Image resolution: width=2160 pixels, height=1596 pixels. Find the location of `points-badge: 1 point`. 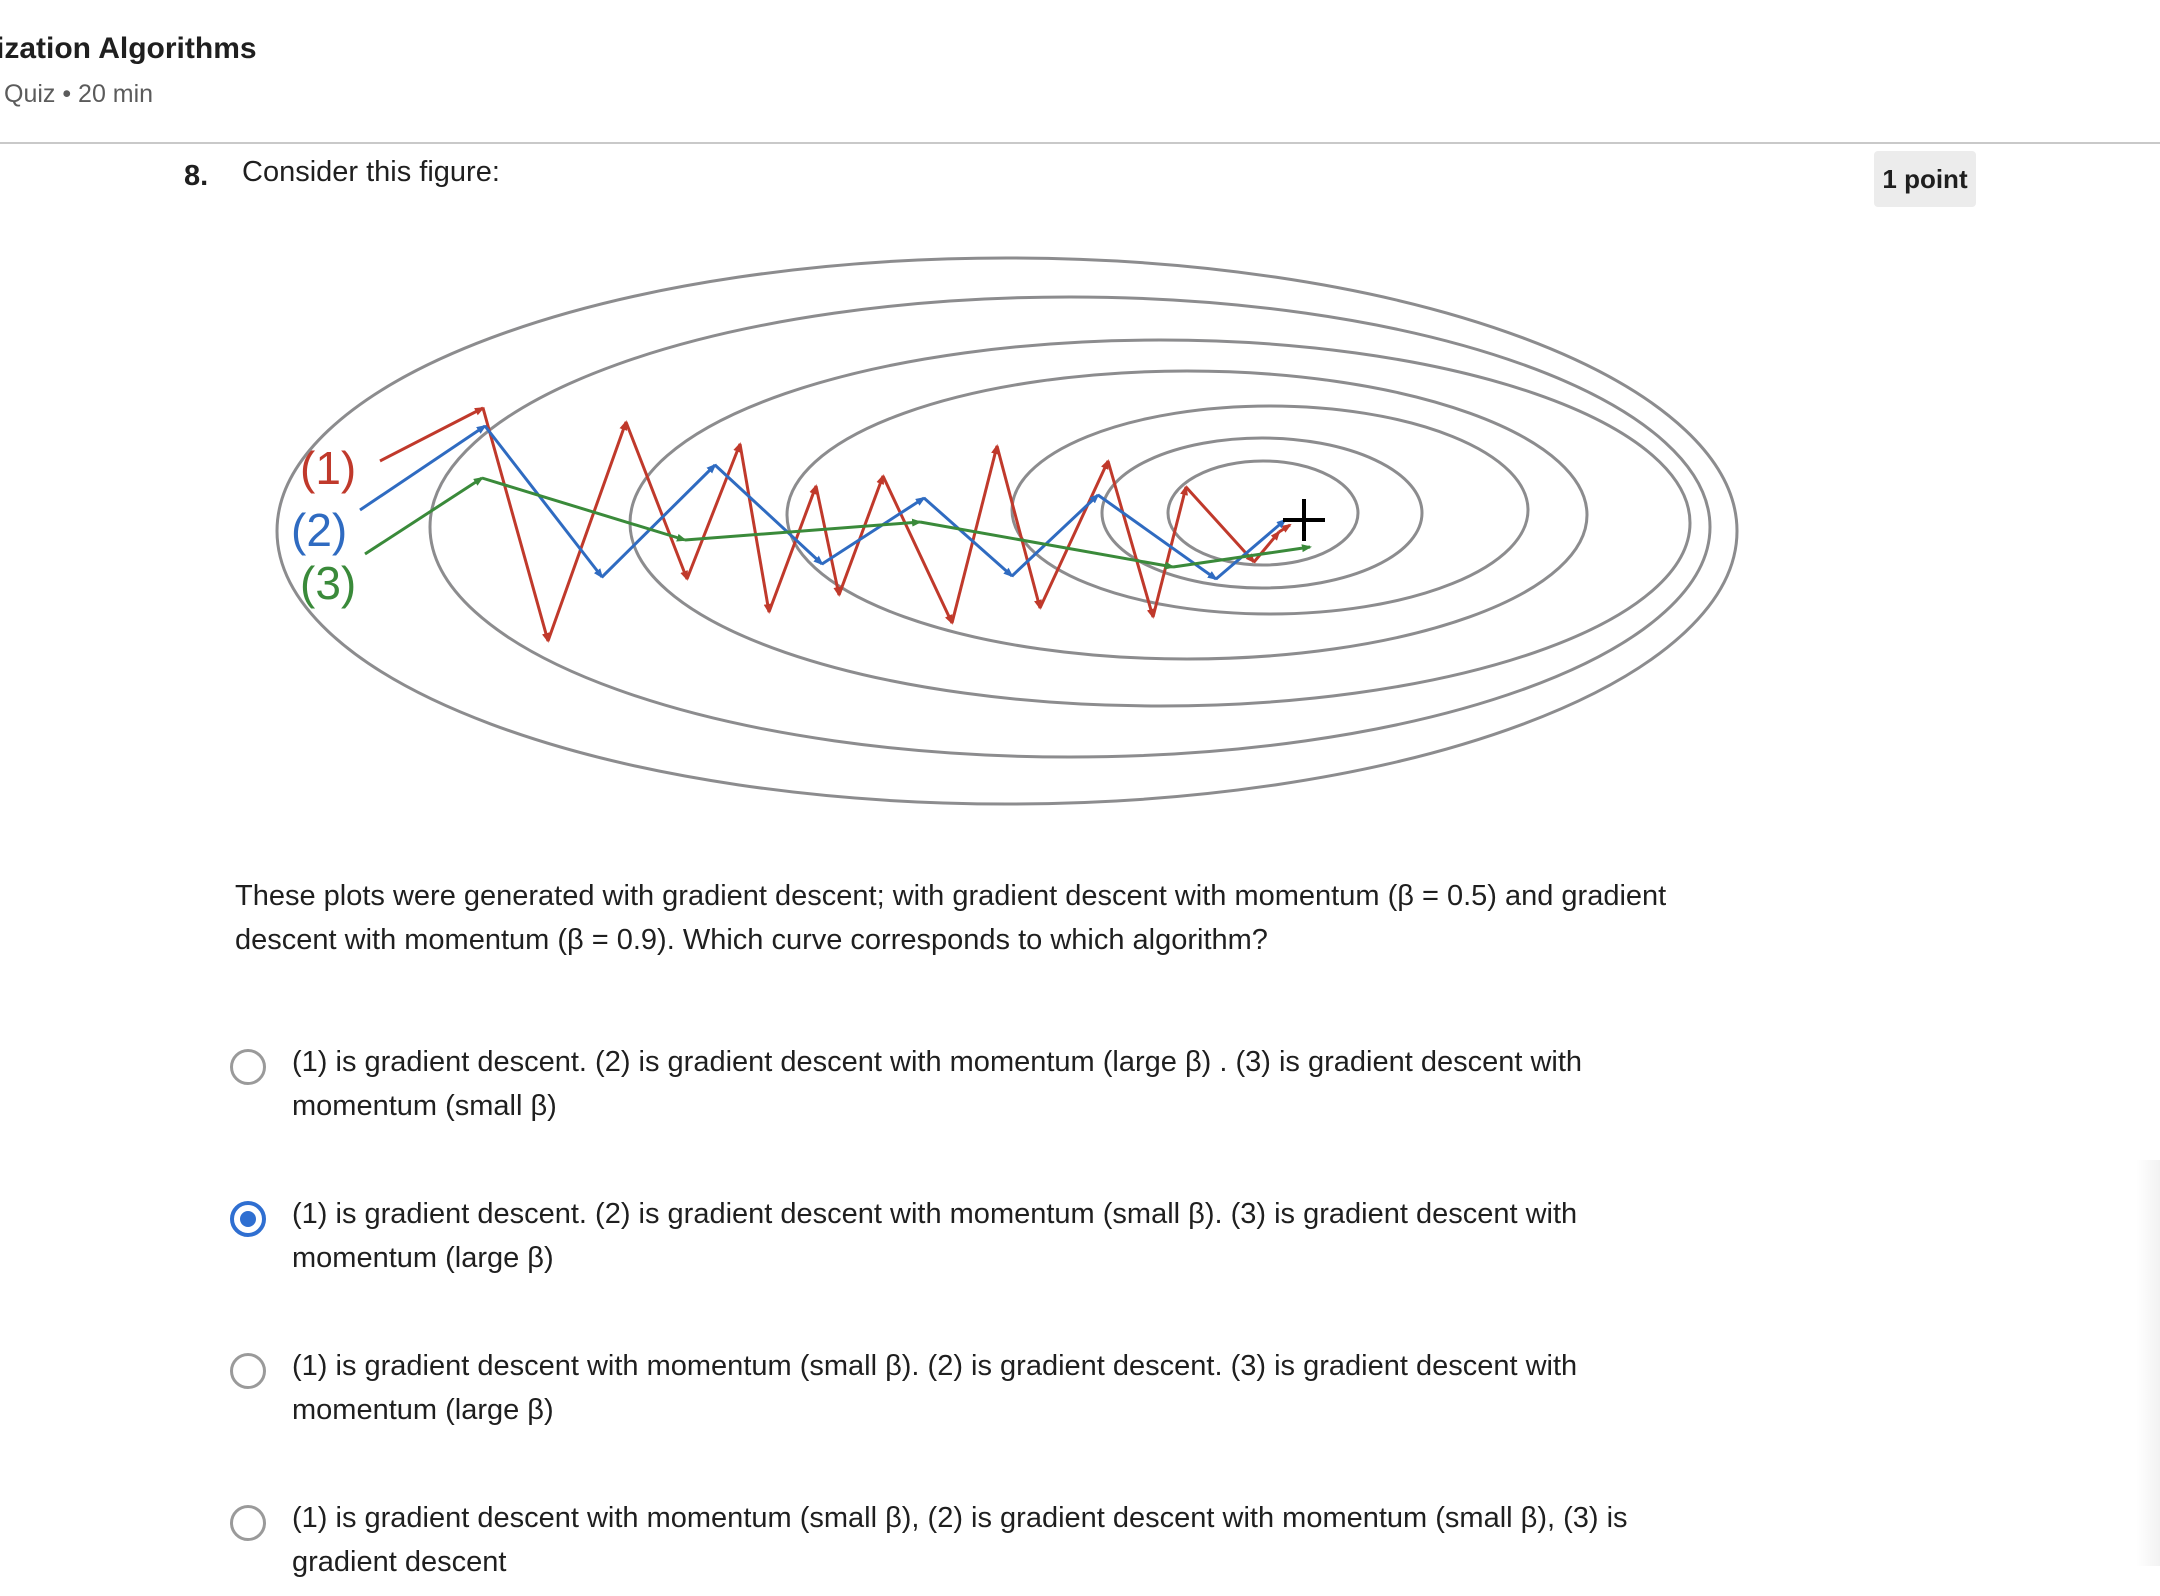

points-badge: 1 point is located at coordinates (1925, 179).